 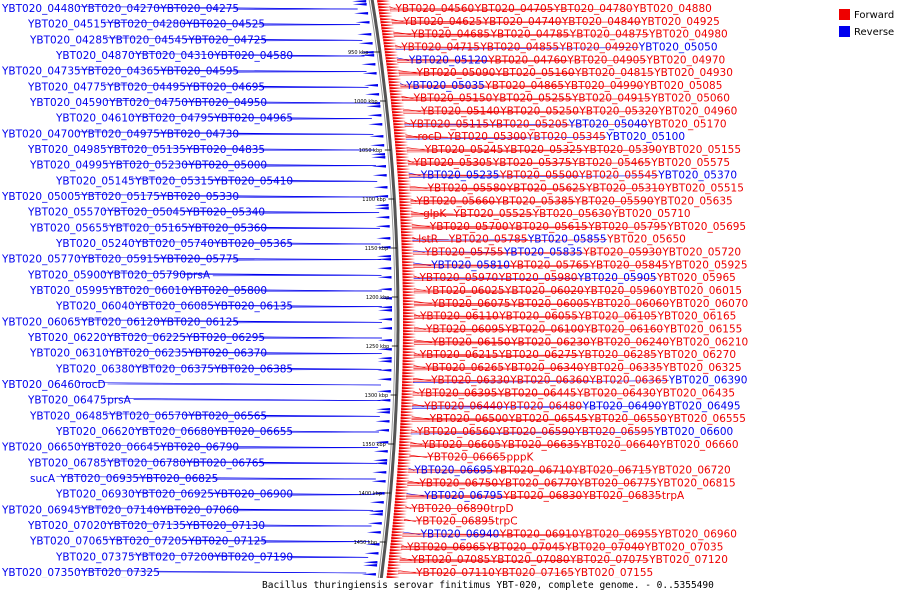 I want to click on backbone-line, so click(x=385, y=300).